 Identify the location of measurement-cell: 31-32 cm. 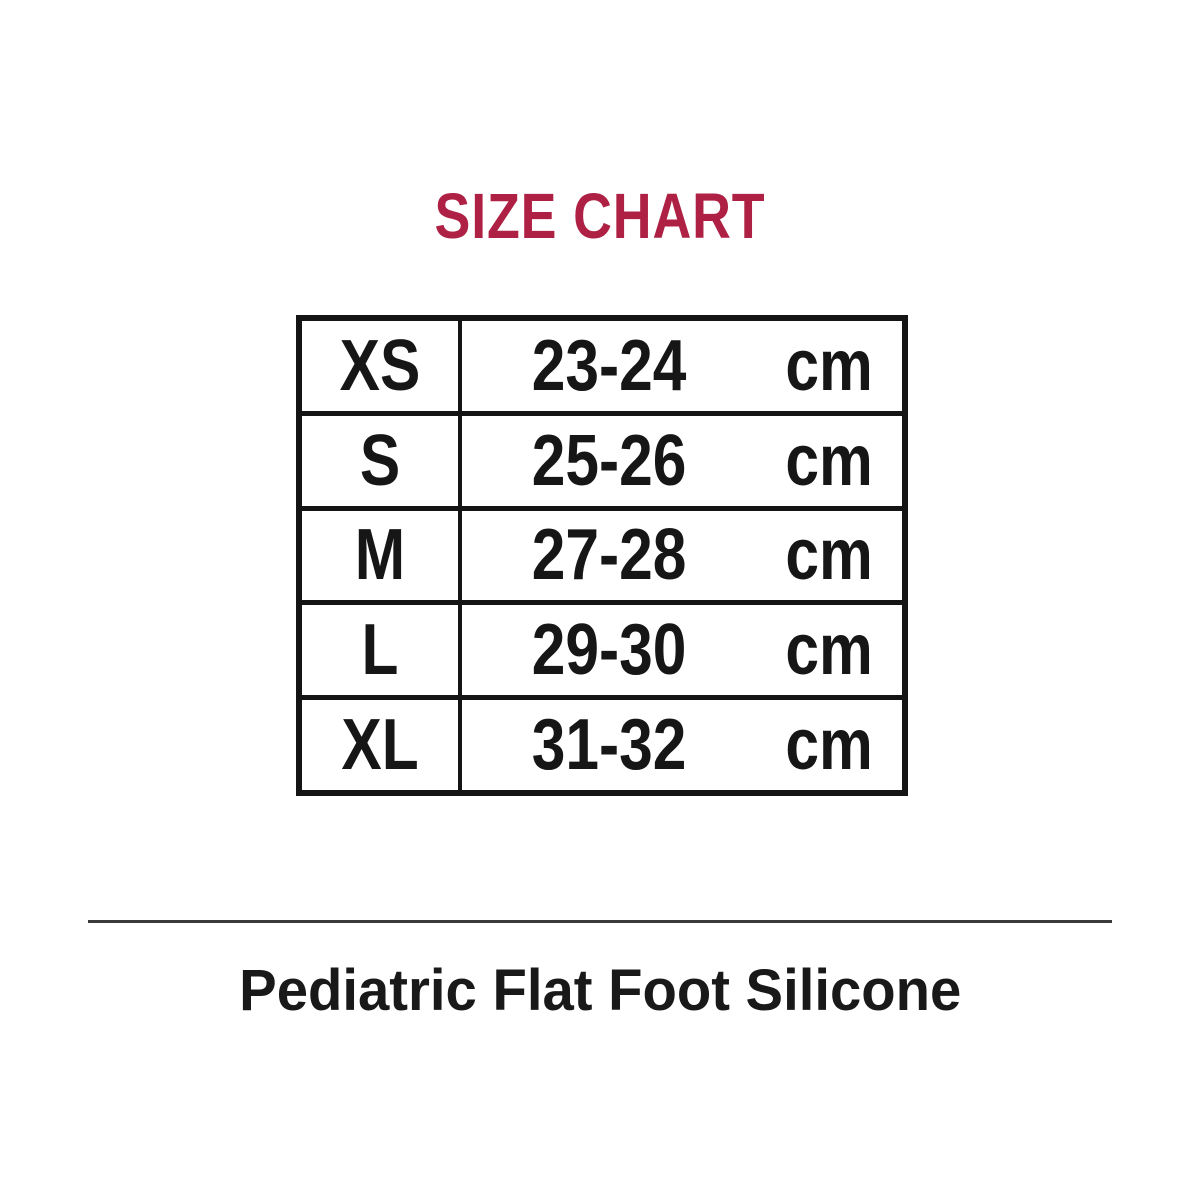
(682, 745).